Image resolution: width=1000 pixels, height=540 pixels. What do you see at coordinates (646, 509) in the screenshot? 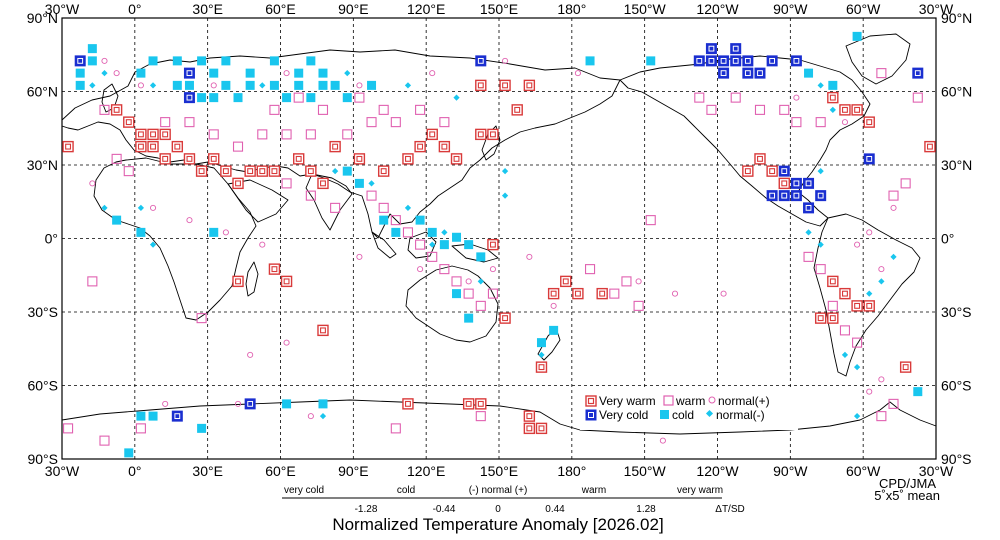
I see `scale-value-5: 1.28` at bounding box center [646, 509].